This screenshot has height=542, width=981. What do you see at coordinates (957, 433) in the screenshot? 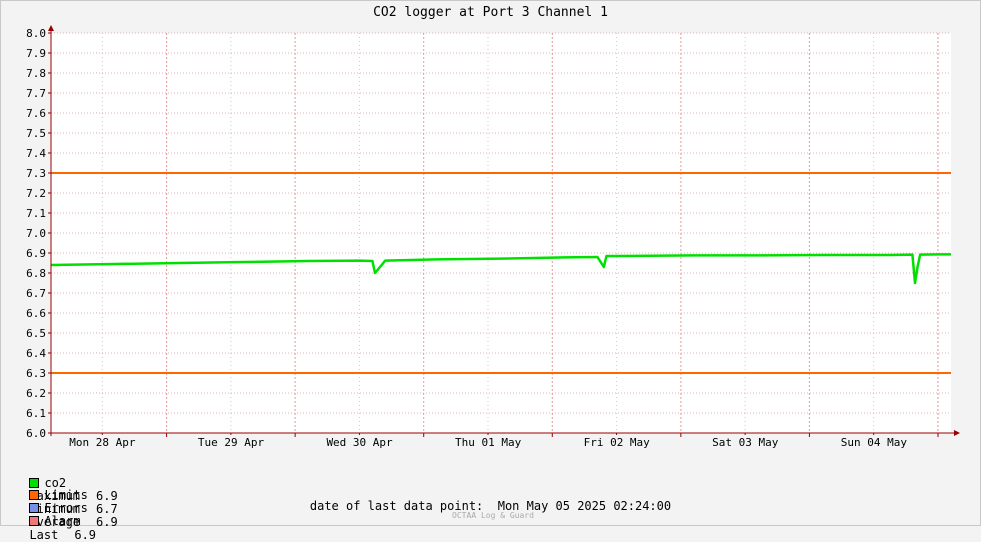
I see `x-axis-arrow` at bounding box center [957, 433].